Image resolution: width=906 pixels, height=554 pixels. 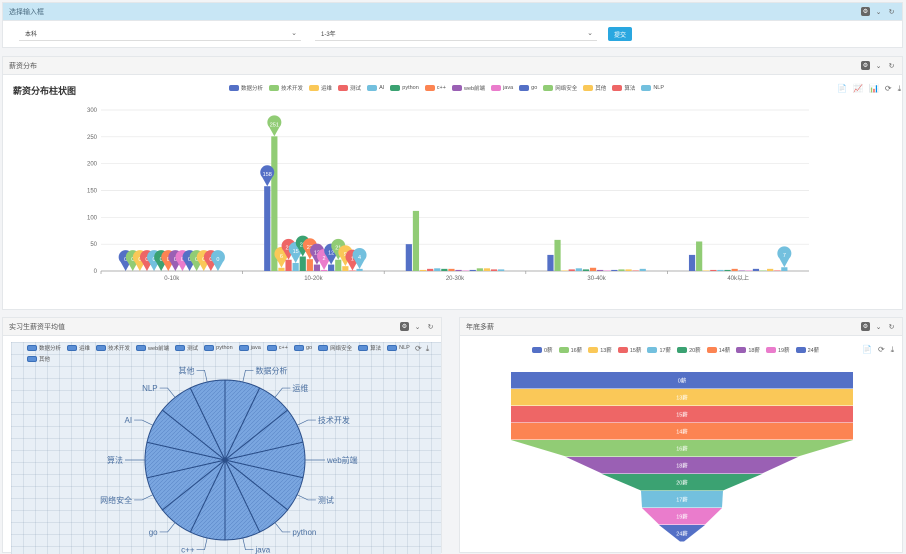 What do you see at coordinates (172, 279) in the screenshot?
I see `x-tick-label: 0-10k` at bounding box center [172, 279].